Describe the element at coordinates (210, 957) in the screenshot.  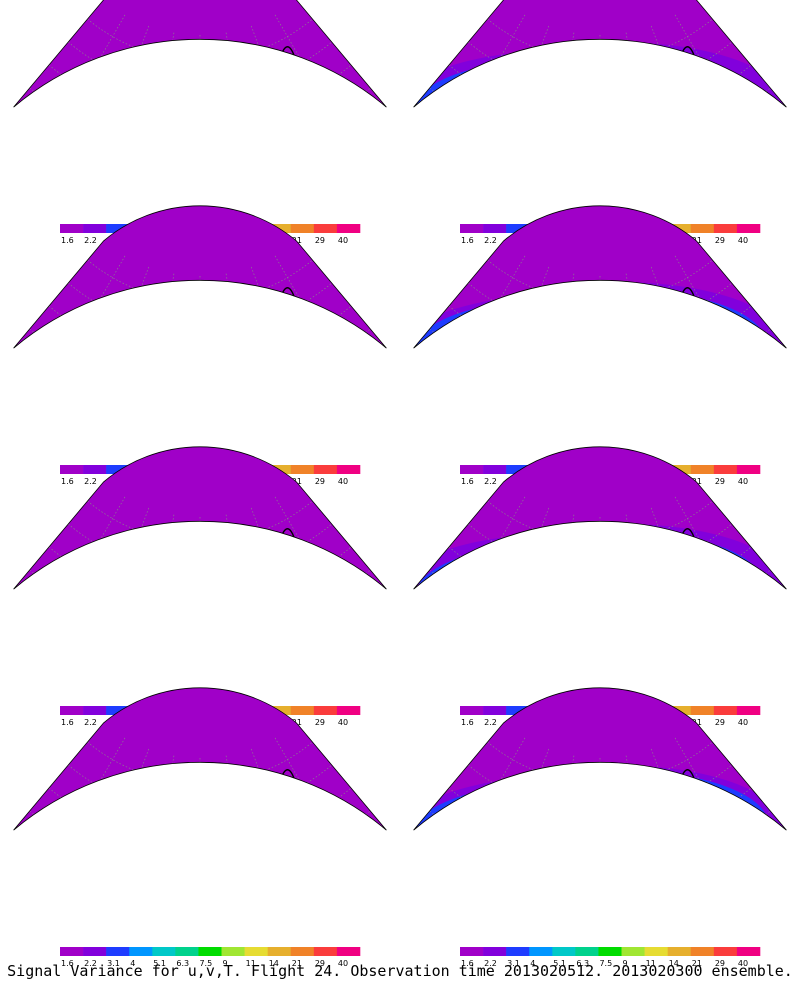
I see `colorbar: 1.6 2.2 3.1 4 5.1 6.3 7.5 9 11 14 21 29 40` at that location.